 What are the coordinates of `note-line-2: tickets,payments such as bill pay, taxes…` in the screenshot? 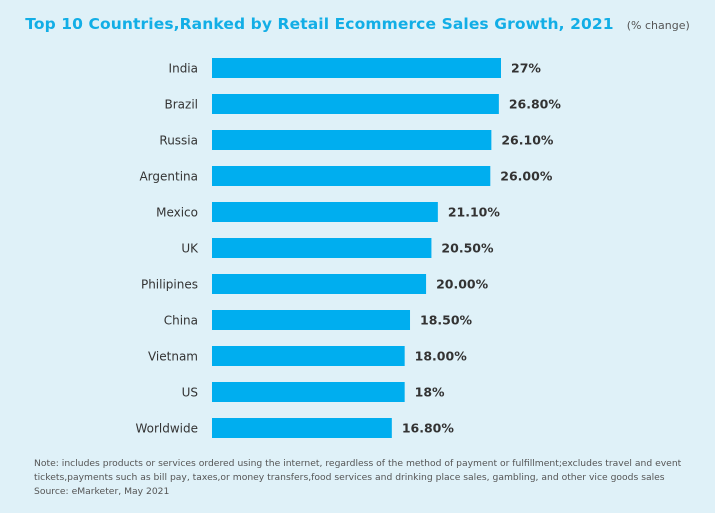 It's located at (349, 477).